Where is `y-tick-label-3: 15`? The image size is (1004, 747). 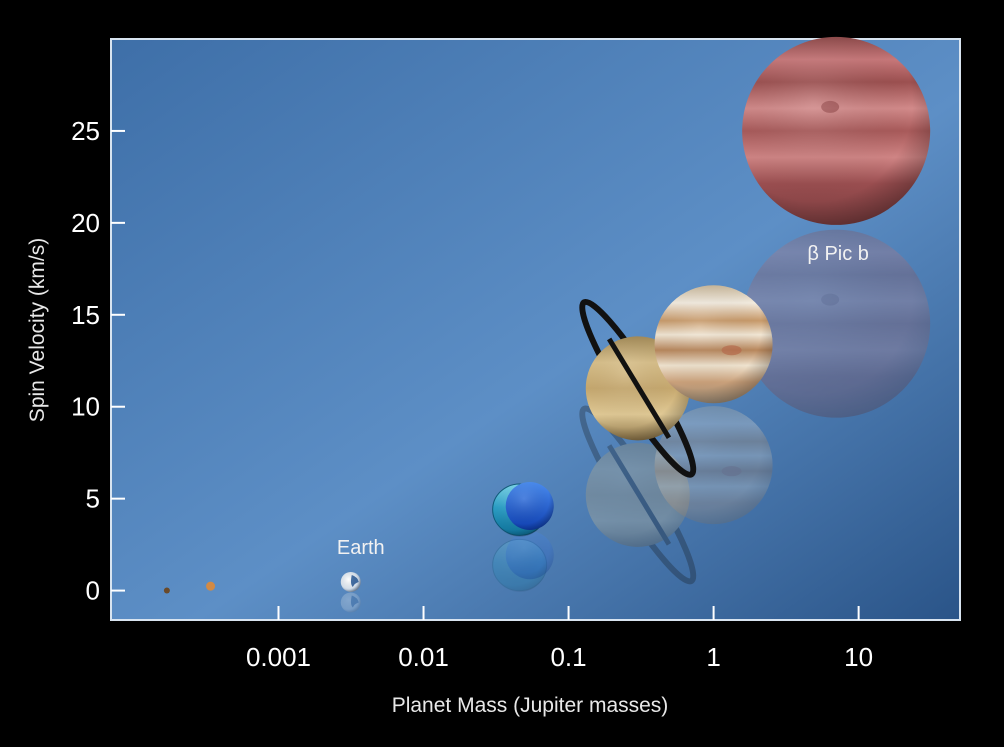
y-tick-label-3: 15 is located at coordinates (85, 315).